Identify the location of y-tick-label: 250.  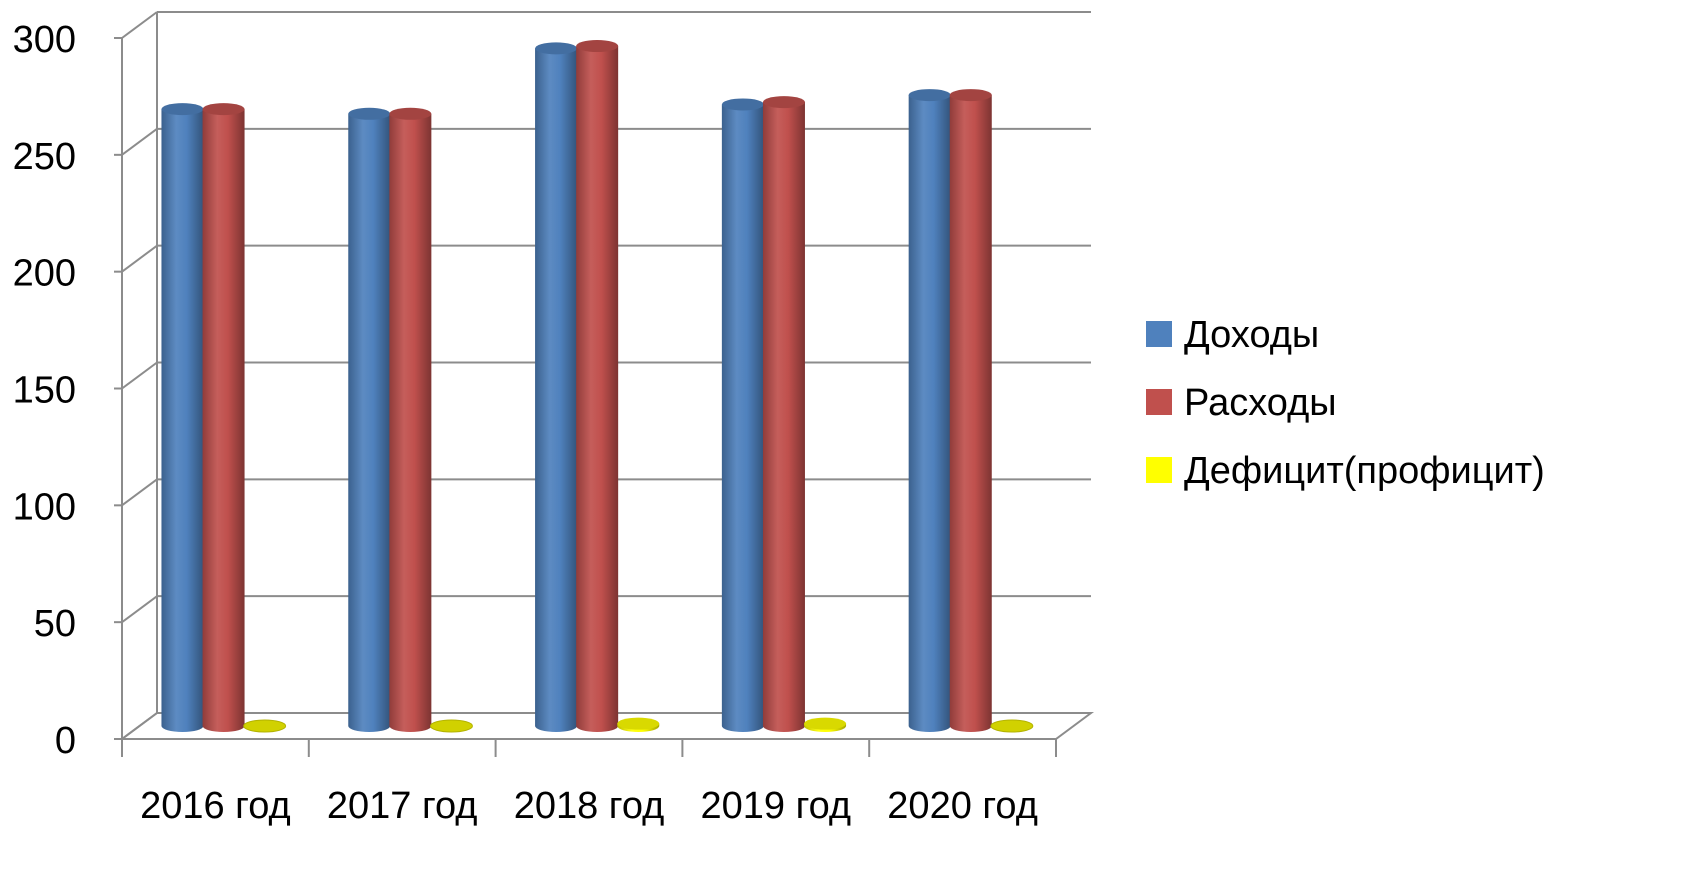
(44, 157).